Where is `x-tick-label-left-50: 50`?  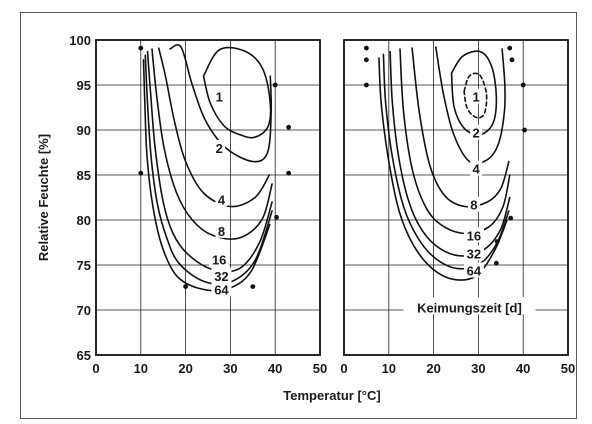 x-tick-label-left-50: 50 is located at coordinates (320, 368).